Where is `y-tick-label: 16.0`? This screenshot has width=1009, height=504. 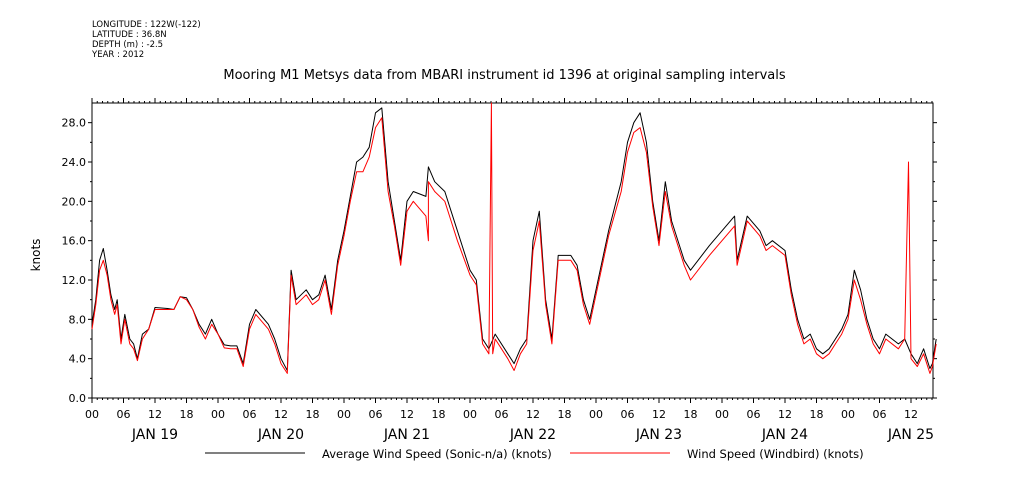 y-tick-label: 16.0 is located at coordinates (74, 241).